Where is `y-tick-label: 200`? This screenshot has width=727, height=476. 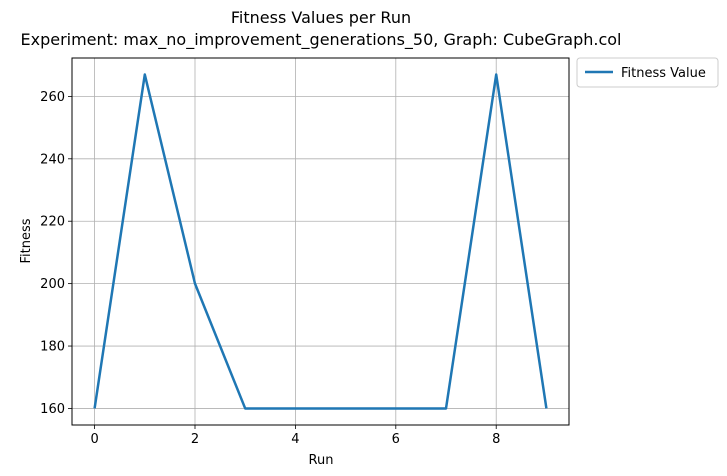
y-tick-label: 200 is located at coordinates (52, 284).